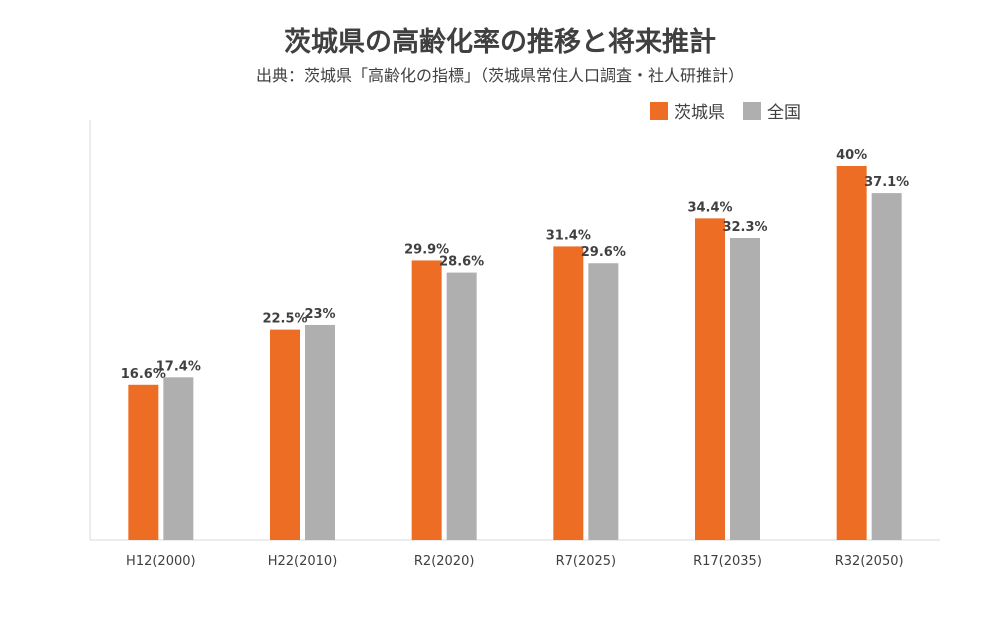 The image size is (1000, 620). I want to click on value-label-national-4: 32.3%, so click(744, 227).